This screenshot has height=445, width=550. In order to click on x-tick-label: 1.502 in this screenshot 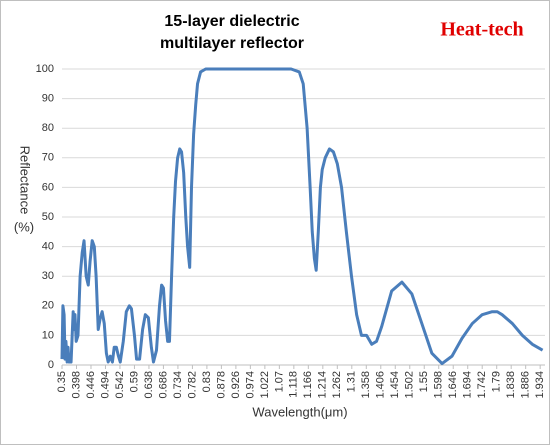, I will do `click(410, 385)`.